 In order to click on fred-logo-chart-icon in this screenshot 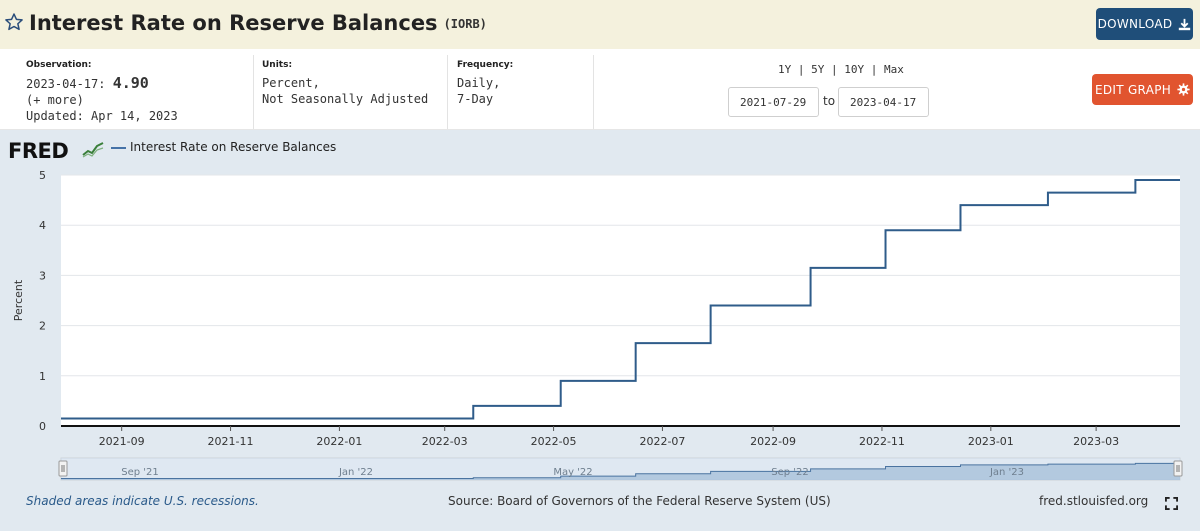, I will do `click(93, 149)`.